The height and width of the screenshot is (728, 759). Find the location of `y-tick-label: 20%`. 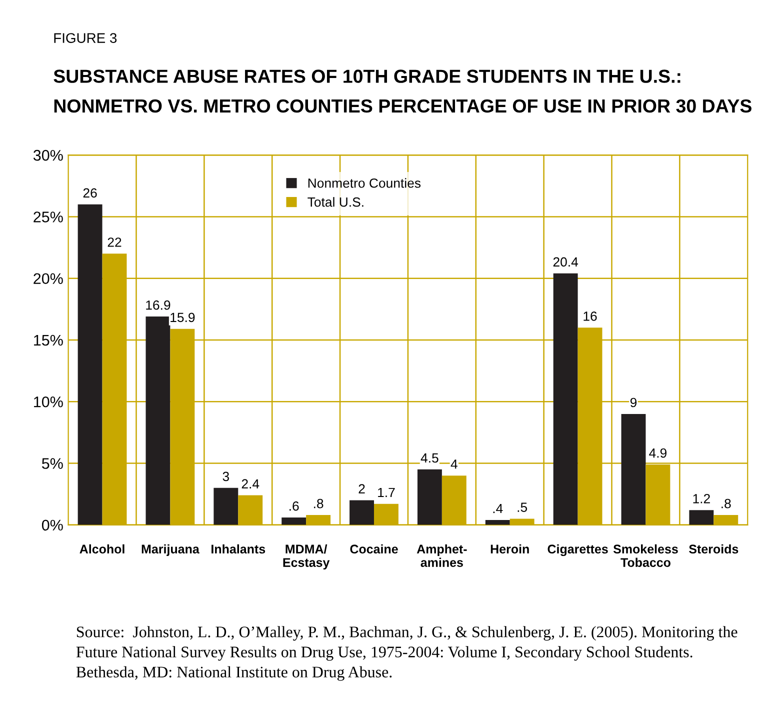

y-tick-label: 20% is located at coordinates (48, 278).